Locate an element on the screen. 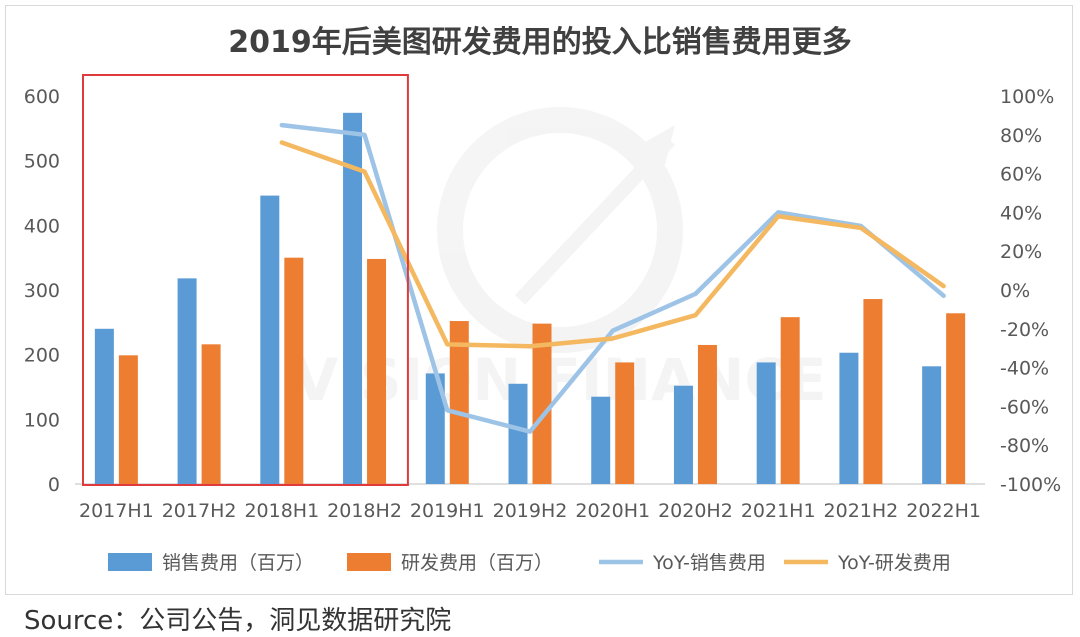 This screenshot has width=1080, height=637. y-right-tick-label: -20% is located at coordinates (1024, 330).